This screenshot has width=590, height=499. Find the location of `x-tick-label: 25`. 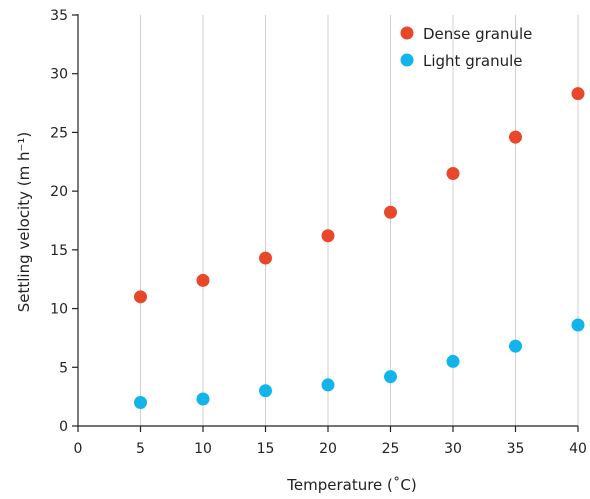

x-tick-label: 25 is located at coordinates (391, 449).